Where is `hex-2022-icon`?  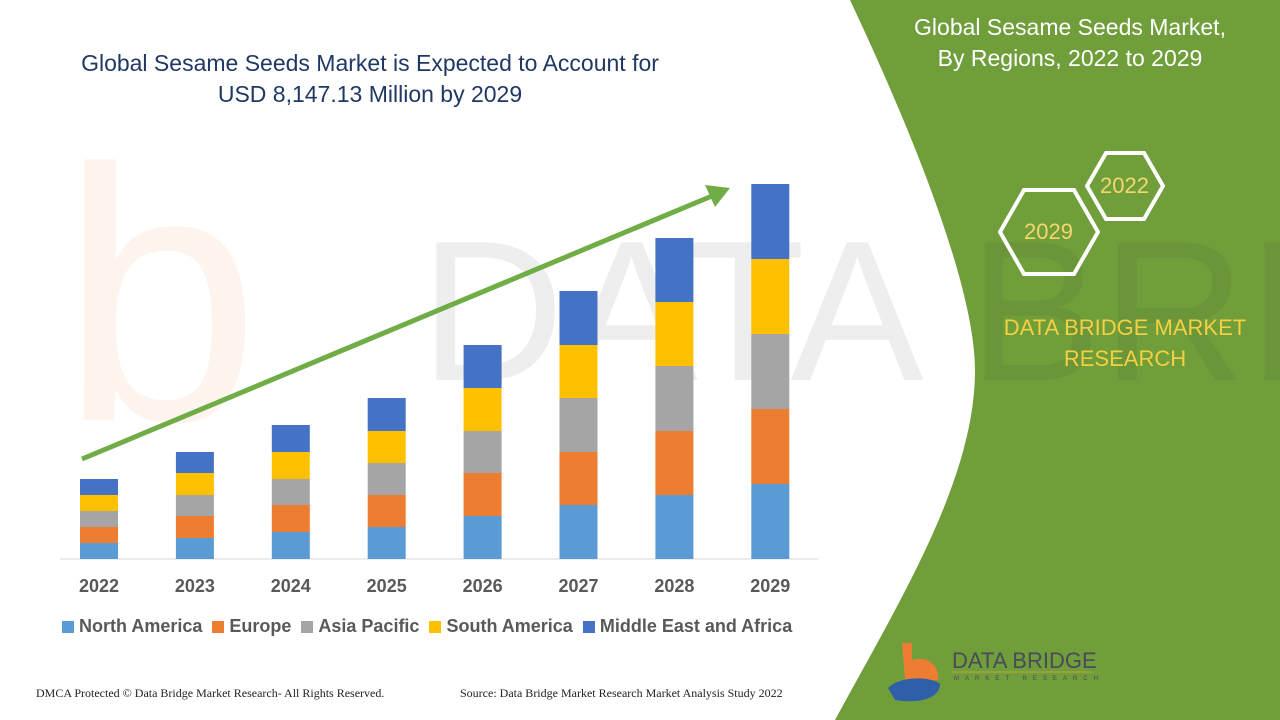
hex-2022-icon is located at coordinates (1125, 186).